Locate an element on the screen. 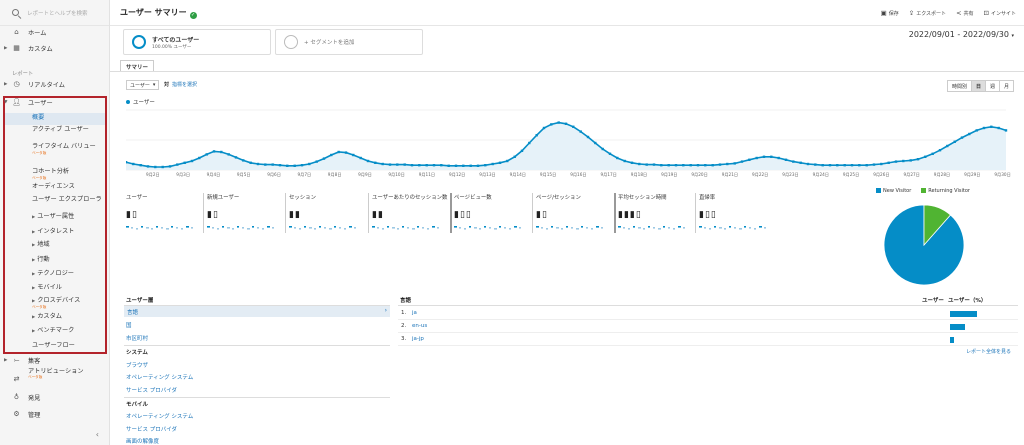 Image resolution: width=1024 pixels, height=445 pixels. scorecard: ページ/セッション ▮▯ is located at coordinates (575, 213).